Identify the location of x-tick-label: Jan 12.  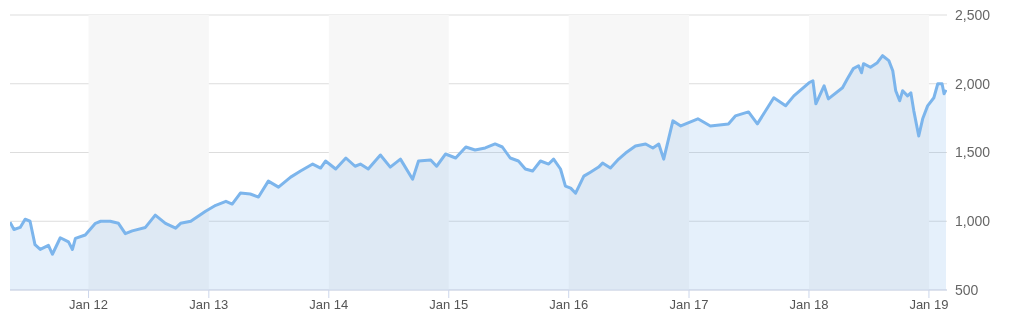
(89, 305).